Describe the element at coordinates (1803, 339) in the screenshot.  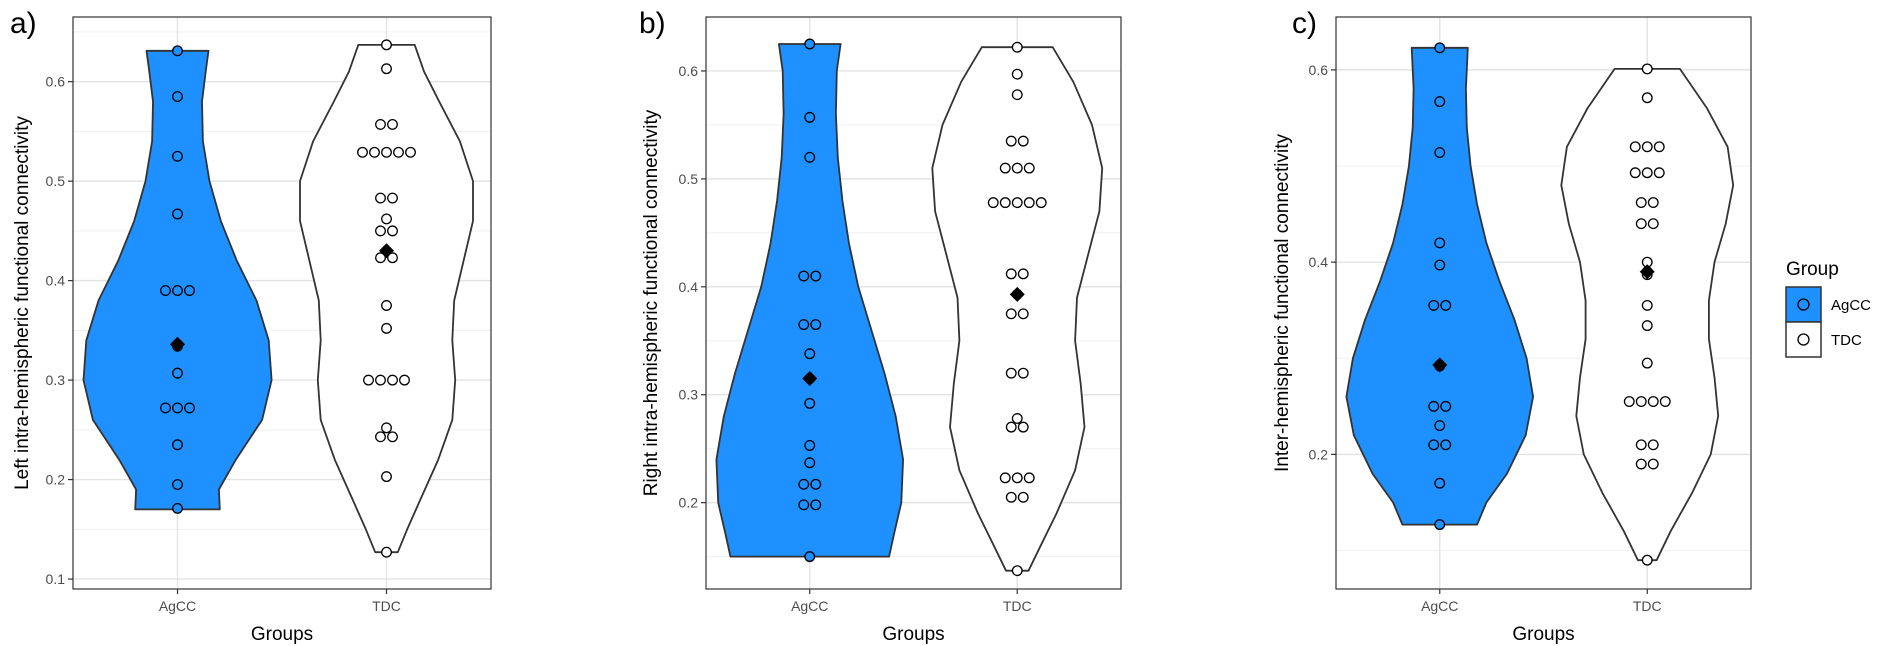
I see `legend-key-point-tdc` at that location.